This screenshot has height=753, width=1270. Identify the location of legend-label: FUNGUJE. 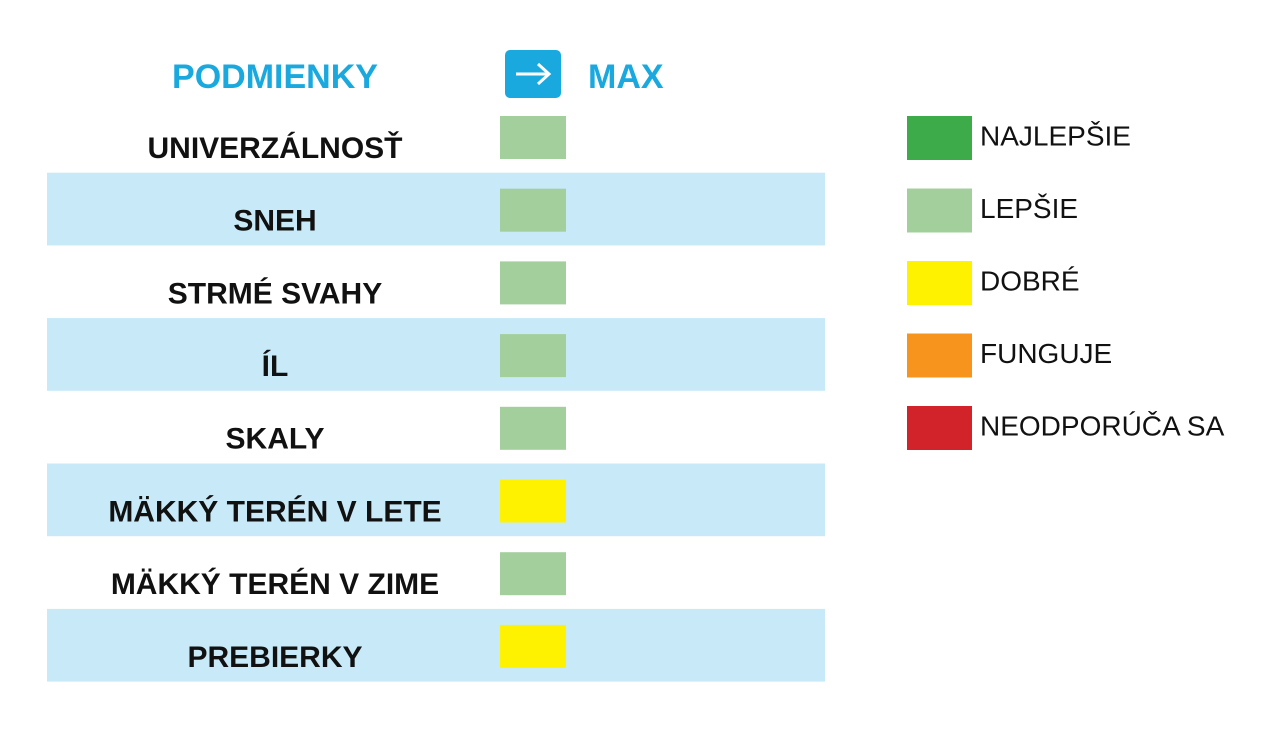
(1046, 353).